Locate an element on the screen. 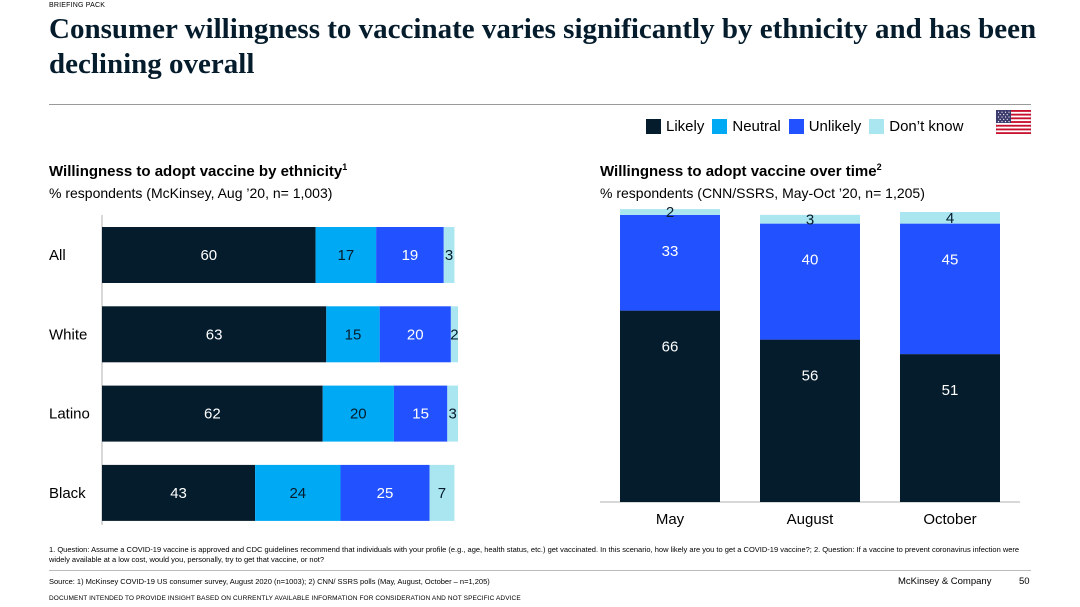  data-label-october-unlikely: 45 is located at coordinates (950, 260).